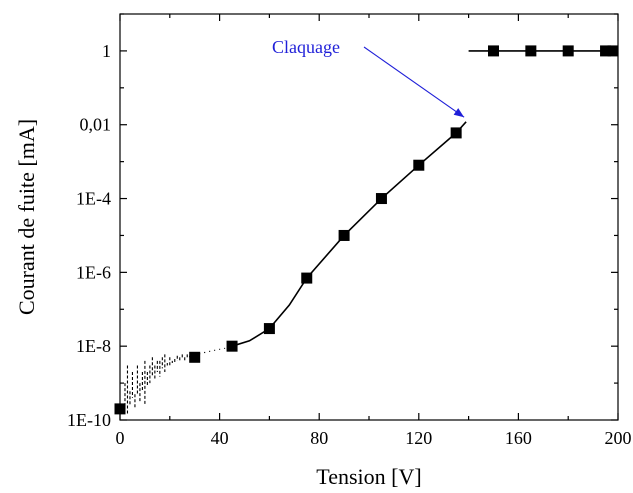 This screenshot has width=633, height=493. Describe the element at coordinates (93, 272) in the screenshot. I see `y-tick-label: 1E-6` at that location.